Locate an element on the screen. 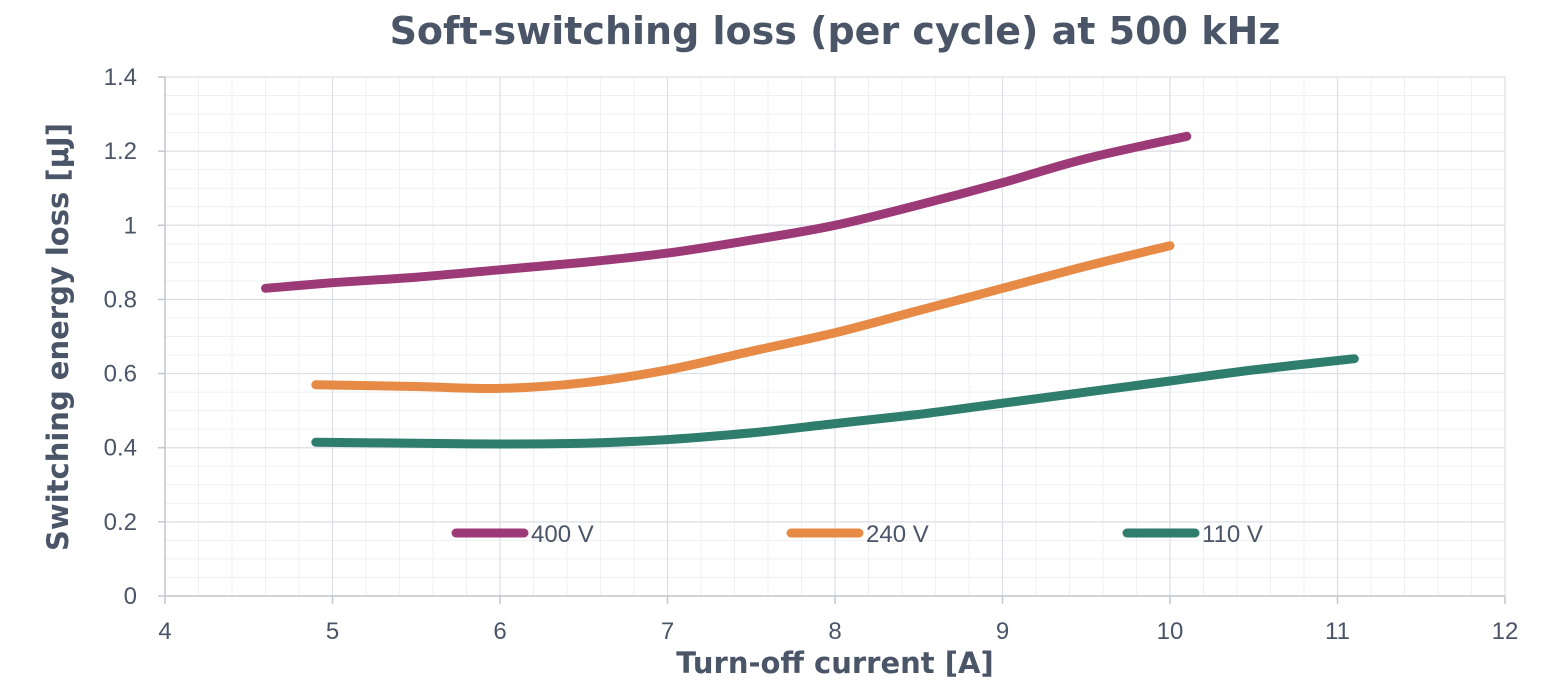  y-tick-label: 0.2 is located at coordinates (120, 522).